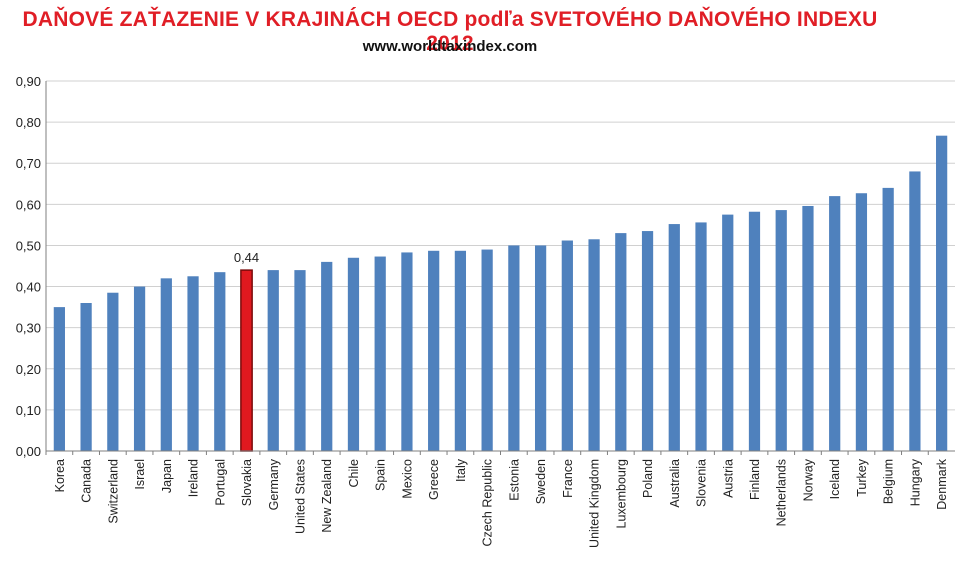  I want to click on bar-switzerland, so click(113, 371).